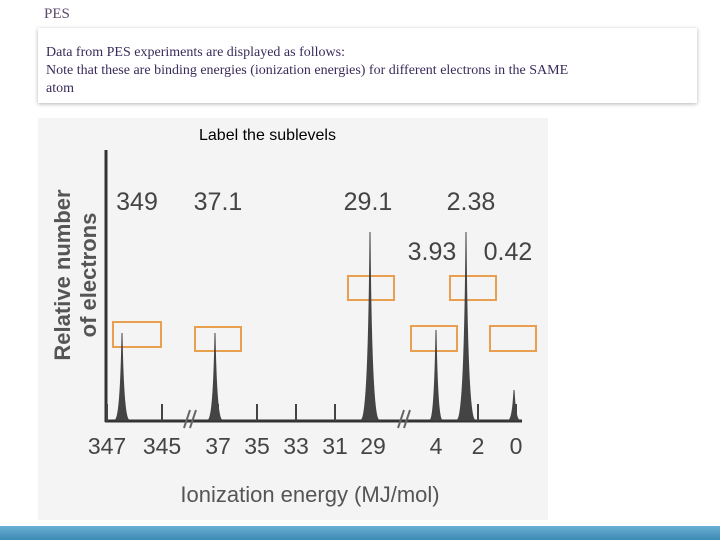 Image resolution: width=720 pixels, height=540 pixels. I want to click on x-axis-label: Ionization energy (MJ/mol), so click(309, 494).